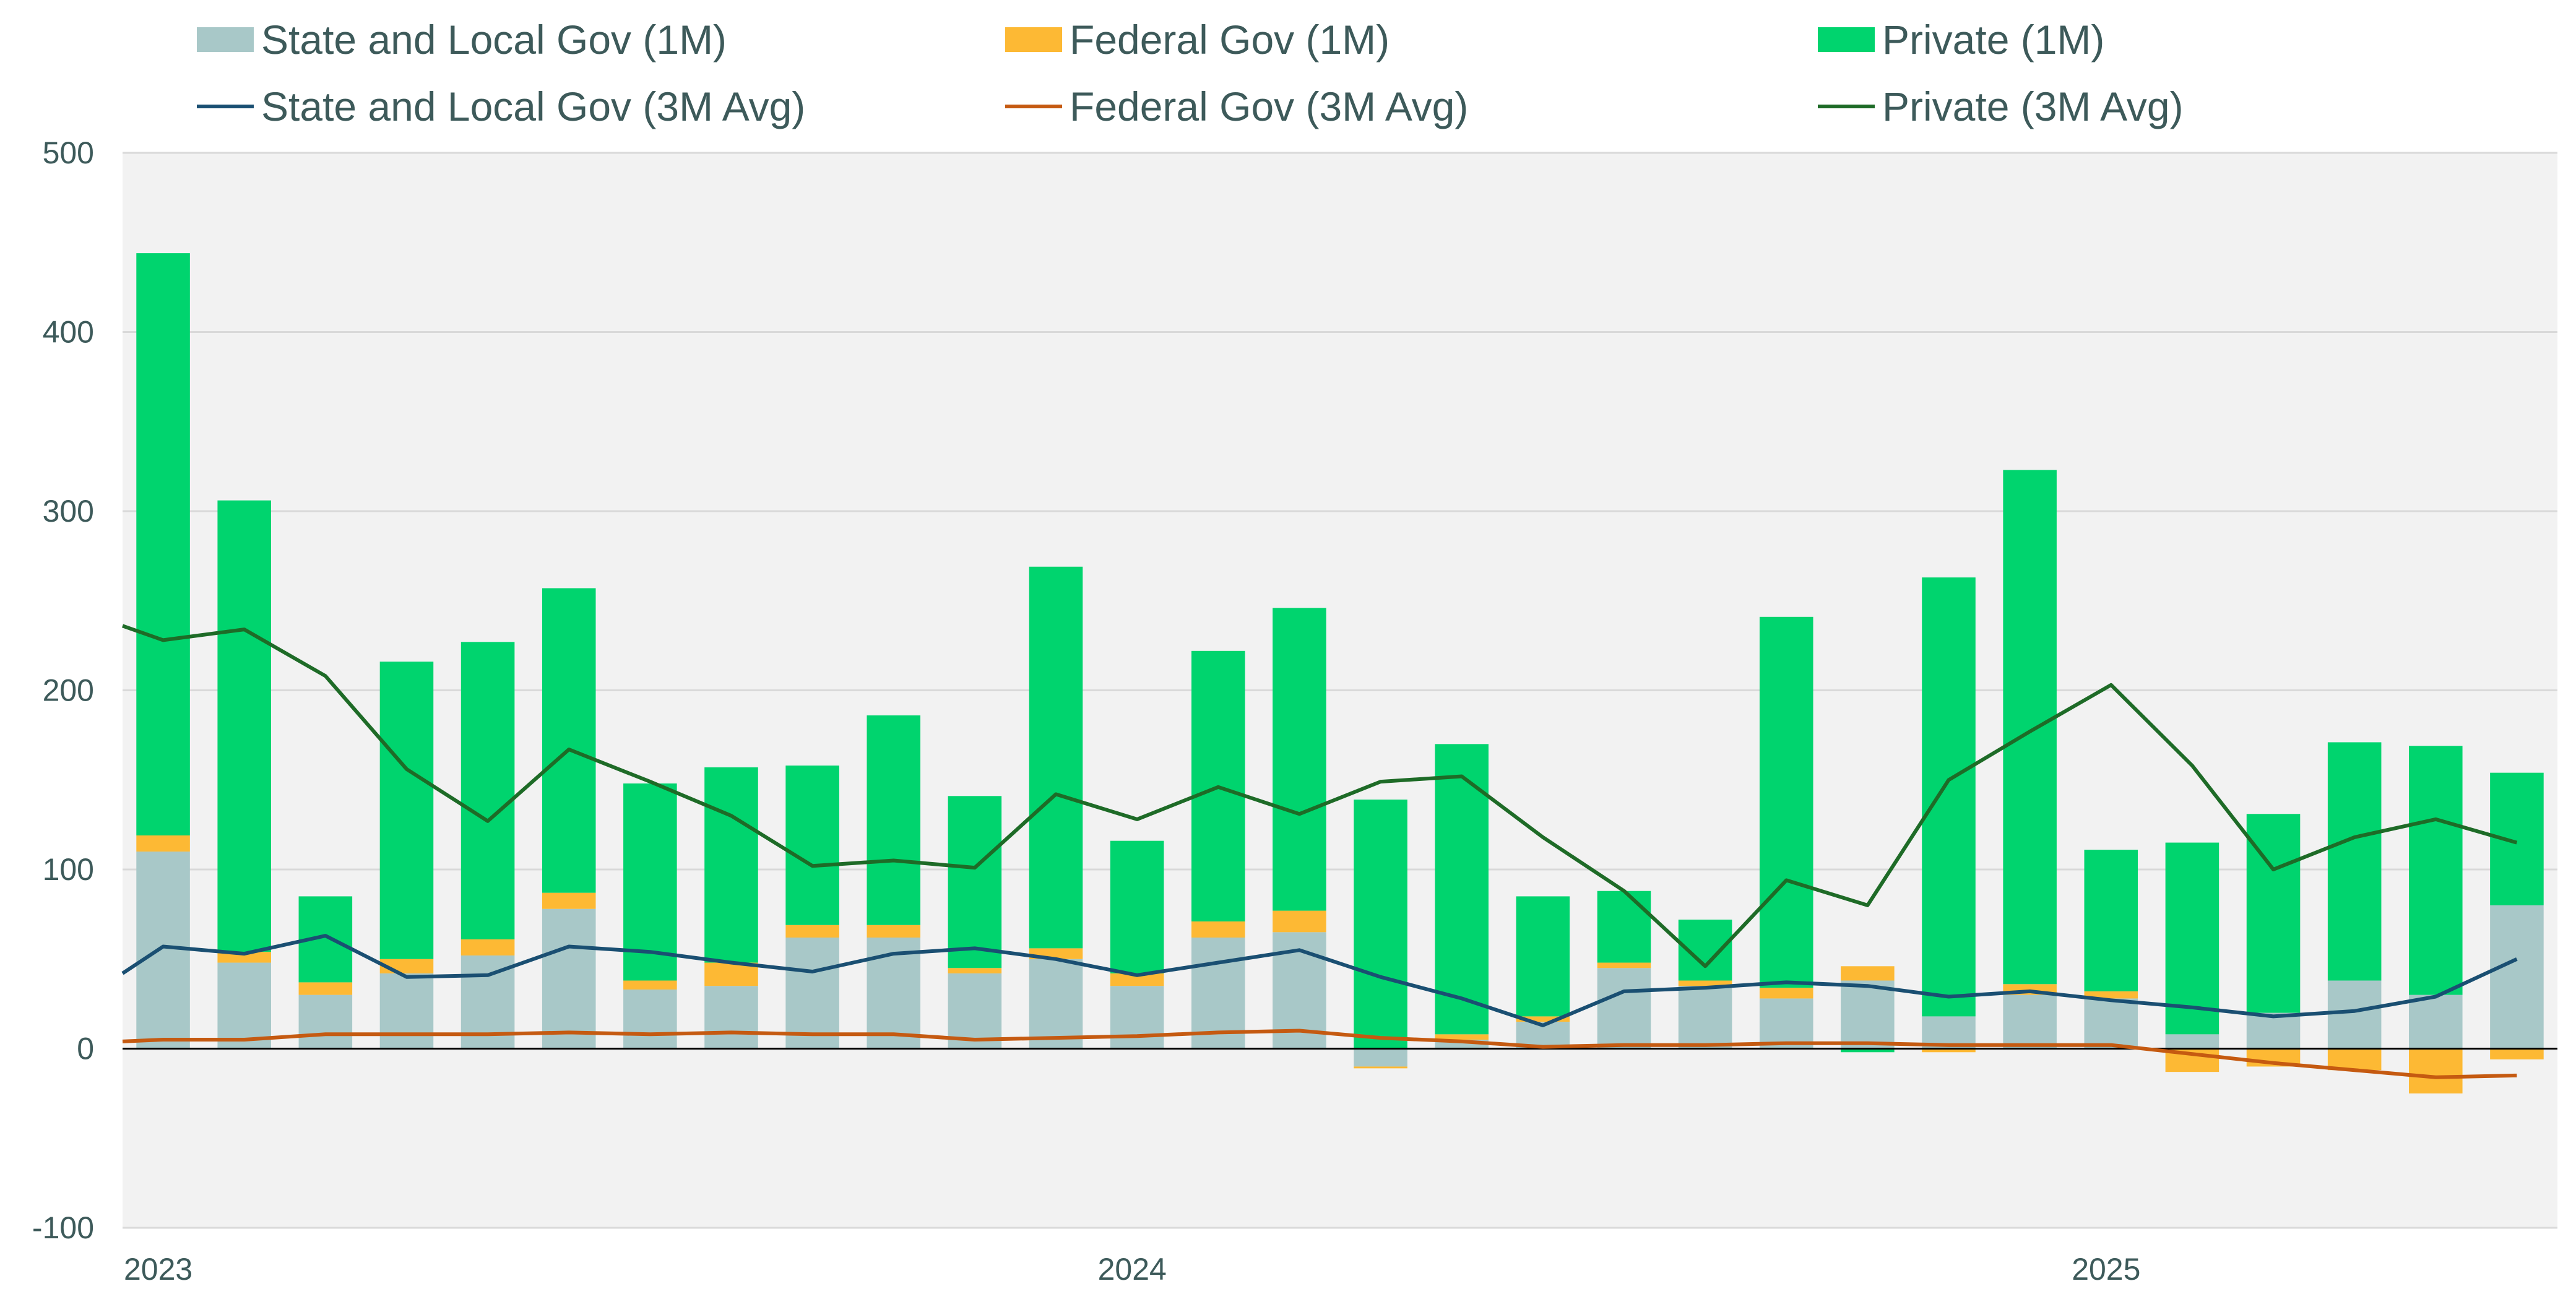  I want to click on x-year-label: 2025, so click(2106, 1269).